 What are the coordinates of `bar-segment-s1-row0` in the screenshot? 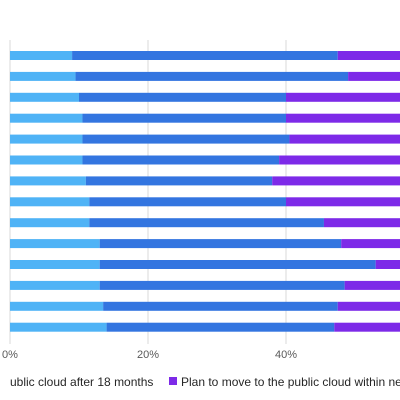 It's located at (205, 55).